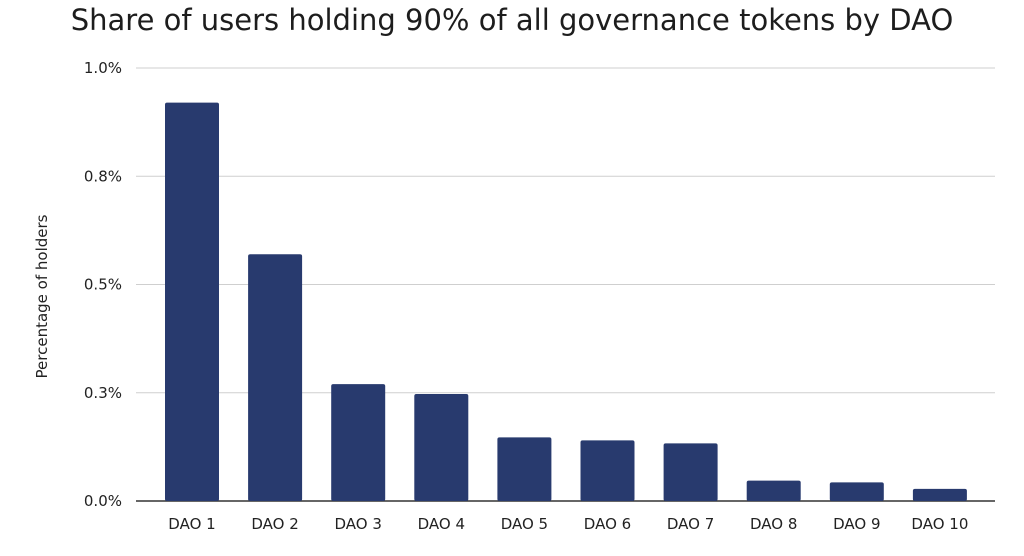 The width and height of the screenshot is (1024, 556). I want to click on y-axis-ticks: 0.0% 0.3% 0.5% 0.8% 1.0%, so click(103, 284).